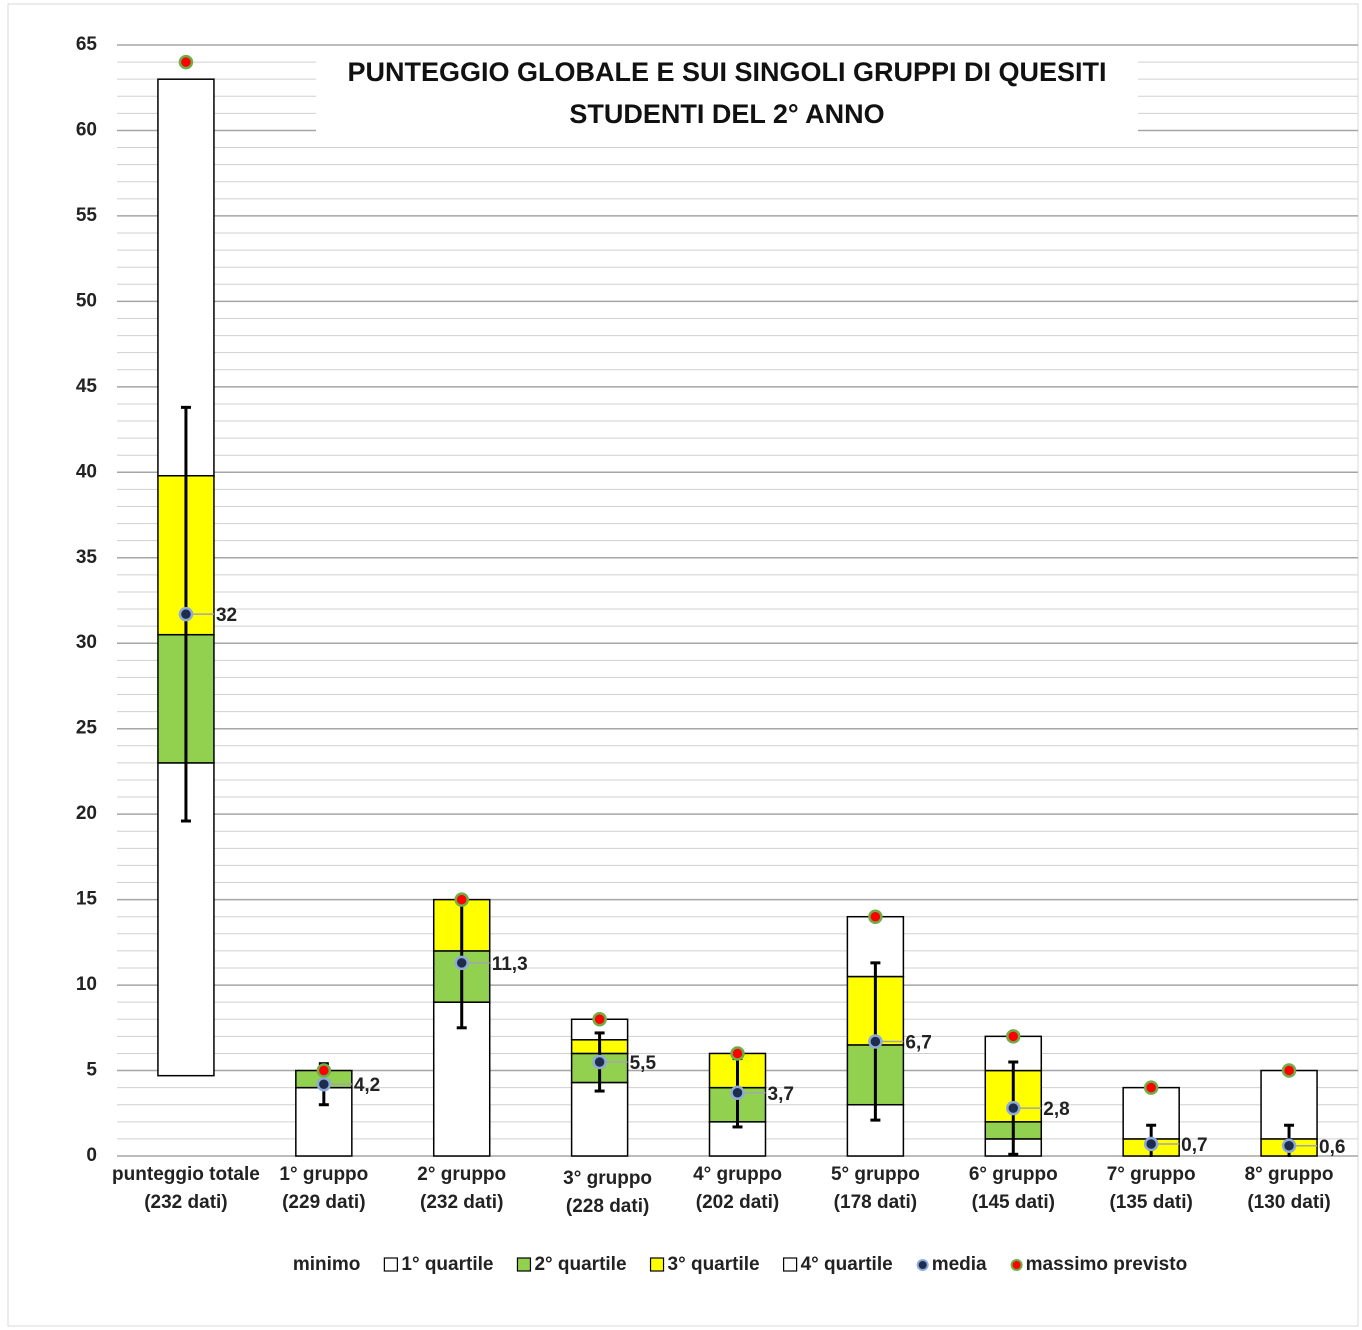  What do you see at coordinates (86, 984) in the screenshot?
I see `y-tick-label: 10` at bounding box center [86, 984].